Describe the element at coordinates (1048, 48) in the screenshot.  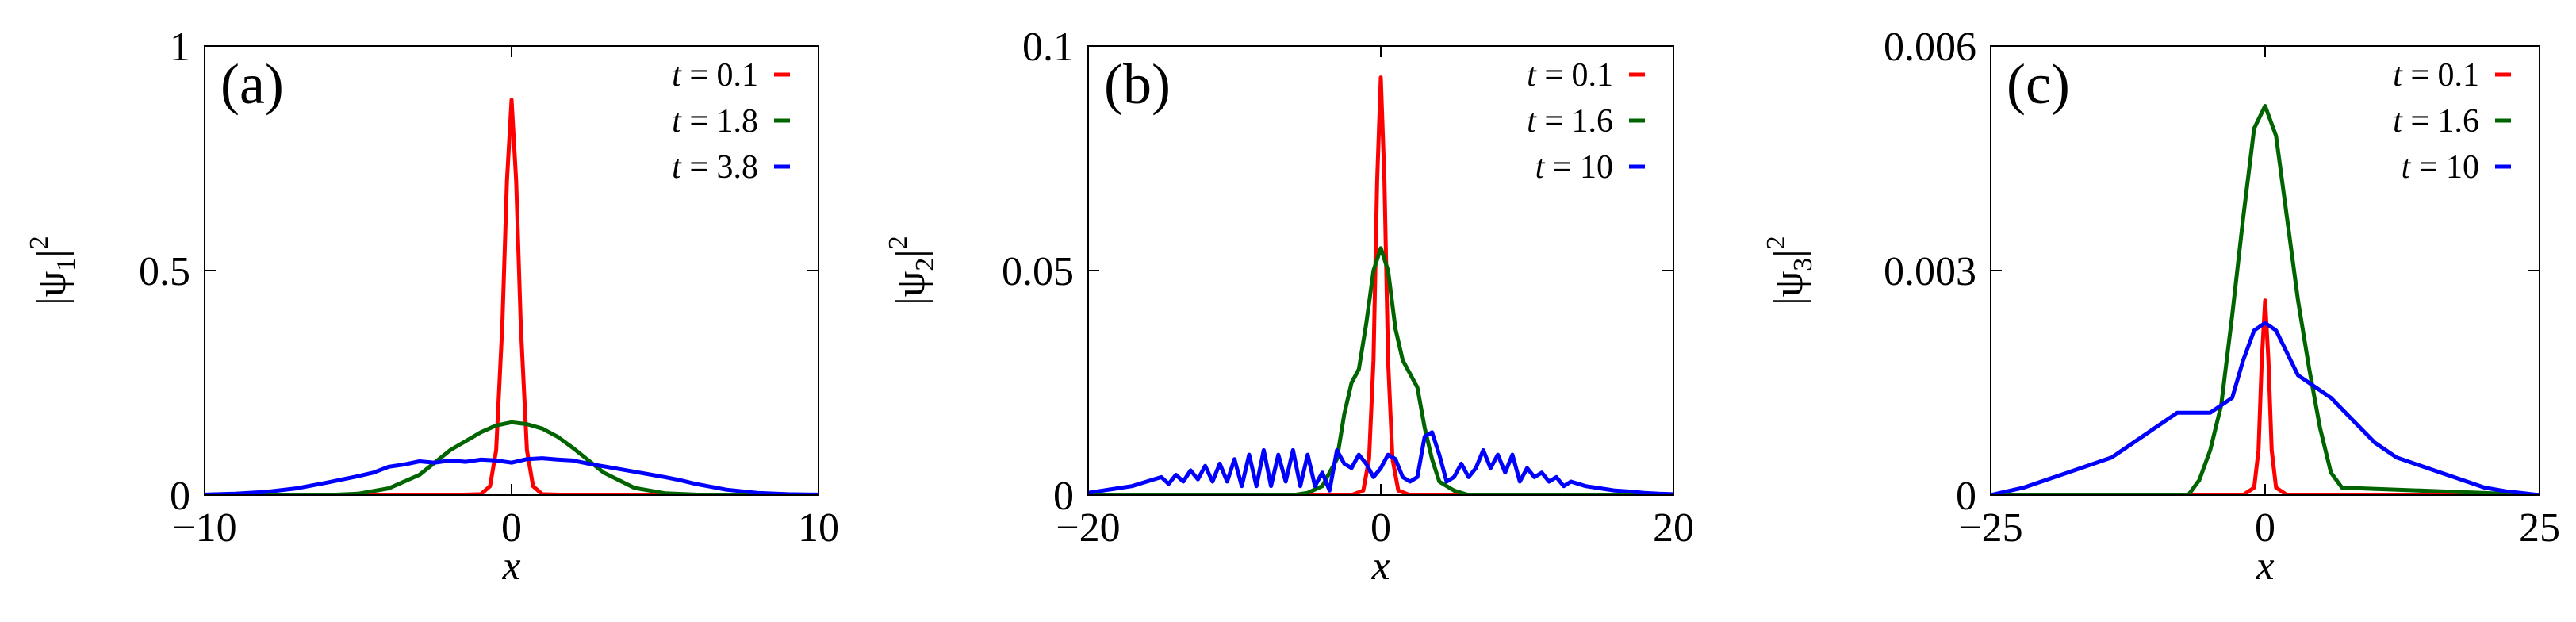
I see `y-tick-label: 0.1` at that location.